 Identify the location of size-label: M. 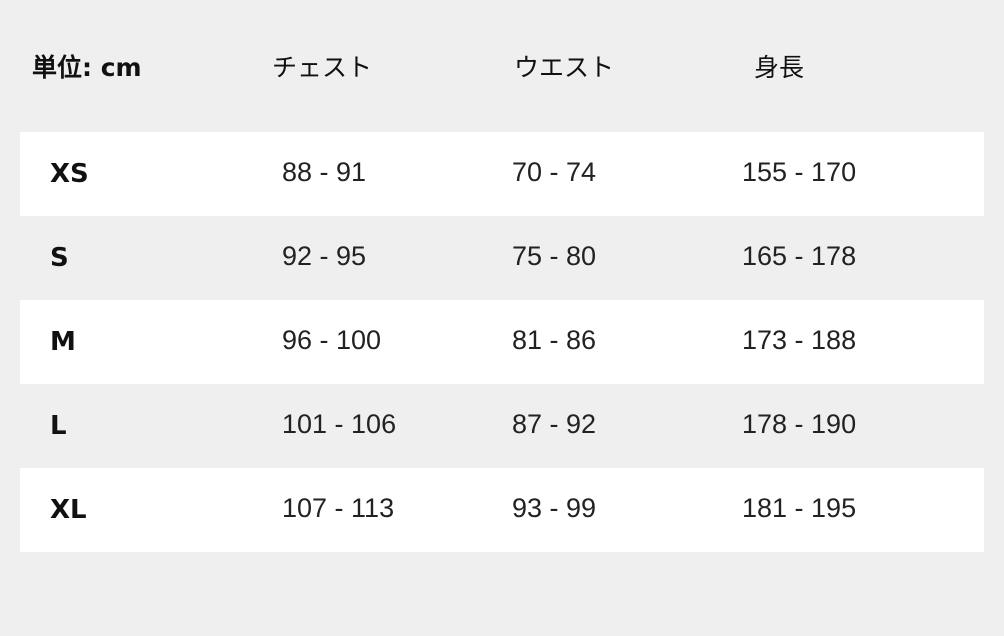
(63, 342).